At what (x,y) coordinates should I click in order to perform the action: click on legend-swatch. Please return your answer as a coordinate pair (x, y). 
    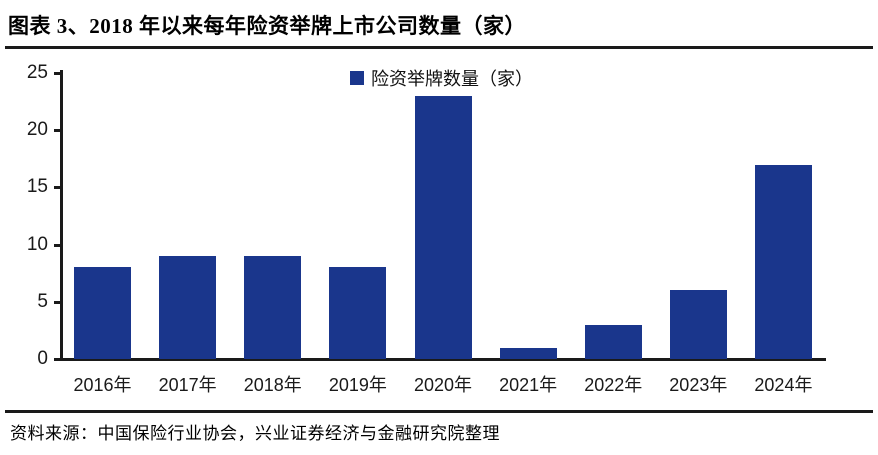
    Looking at the image, I should click on (357, 78).